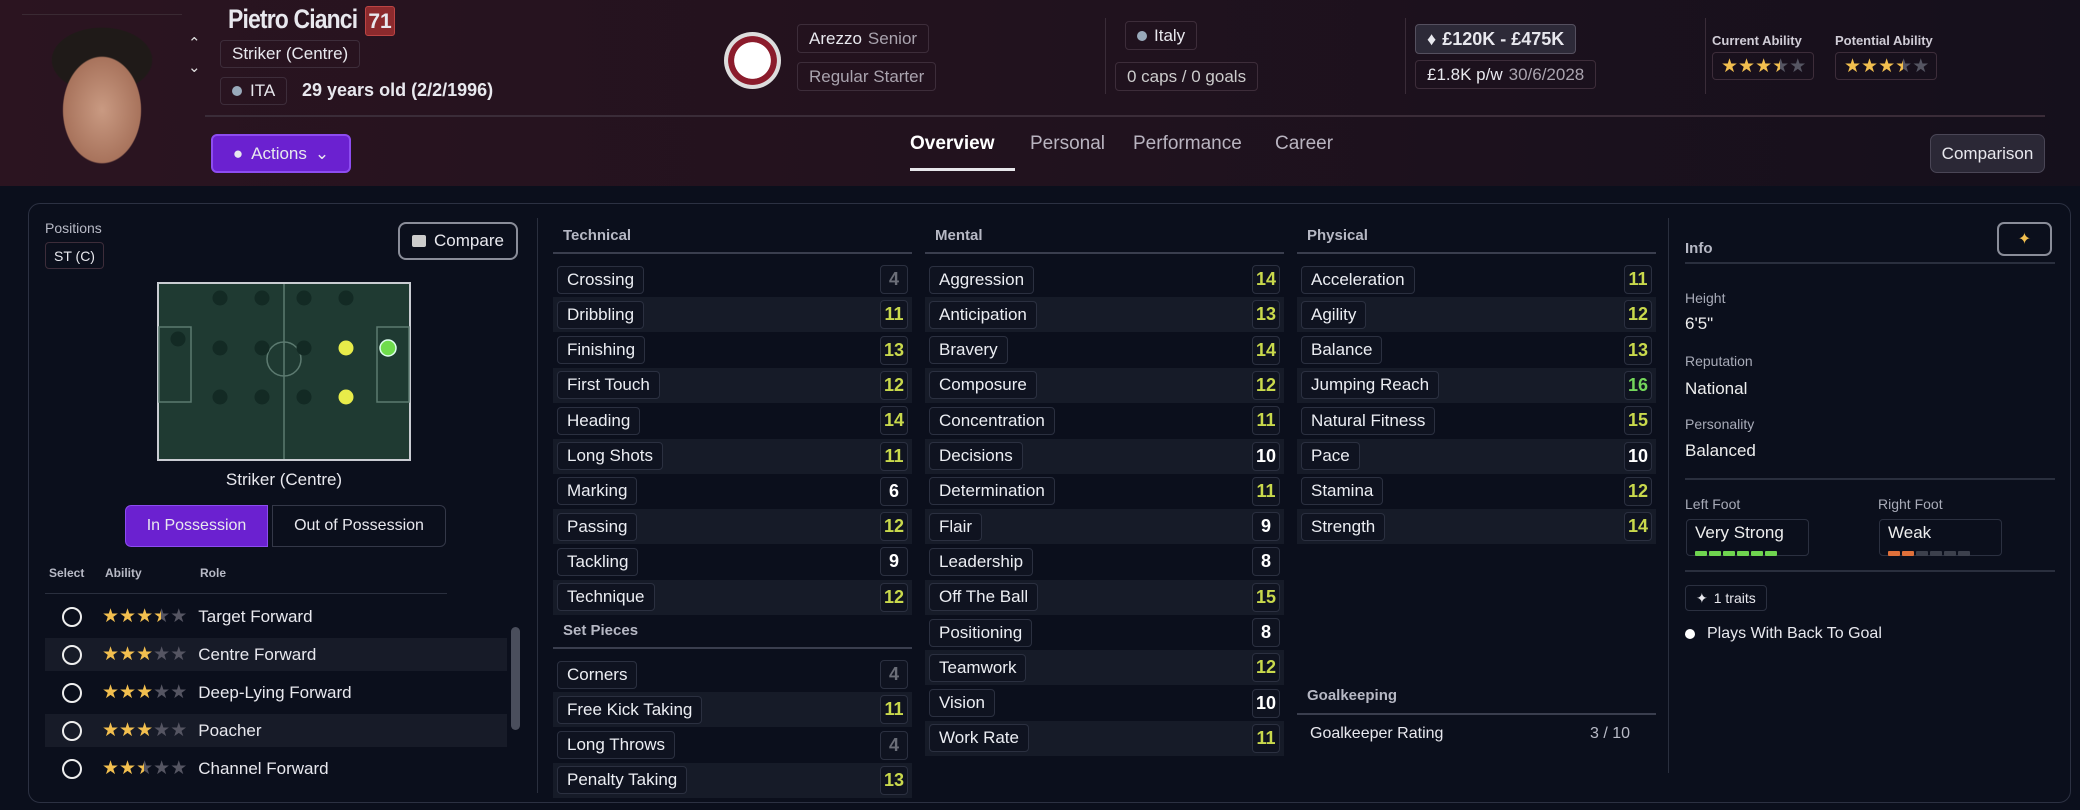  Describe the element at coordinates (1476, 350) in the screenshot. I see `attribute-row: Balance 13` at that location.